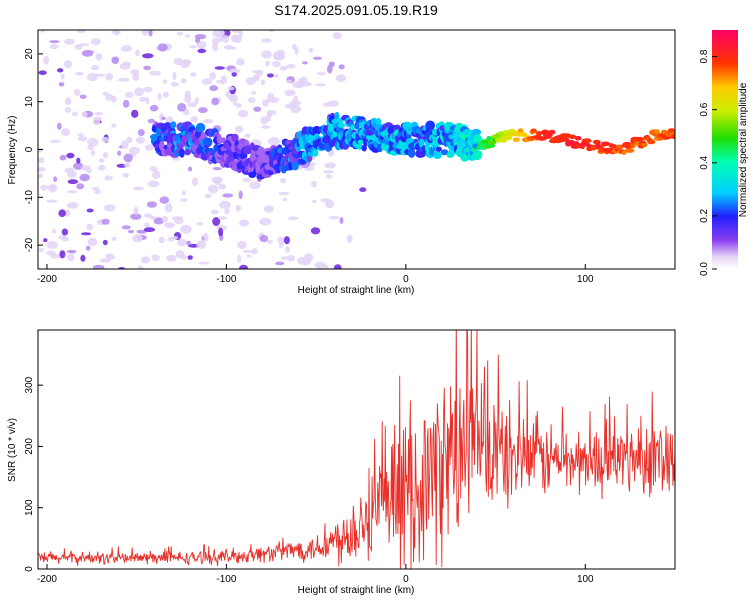 Image resolution: width=750 pixels, height=600 pixels. What do you see at coordinates (29, 102) in the screenshot?
I see `y-tick-label: 10` at bounding box center [29, 102].